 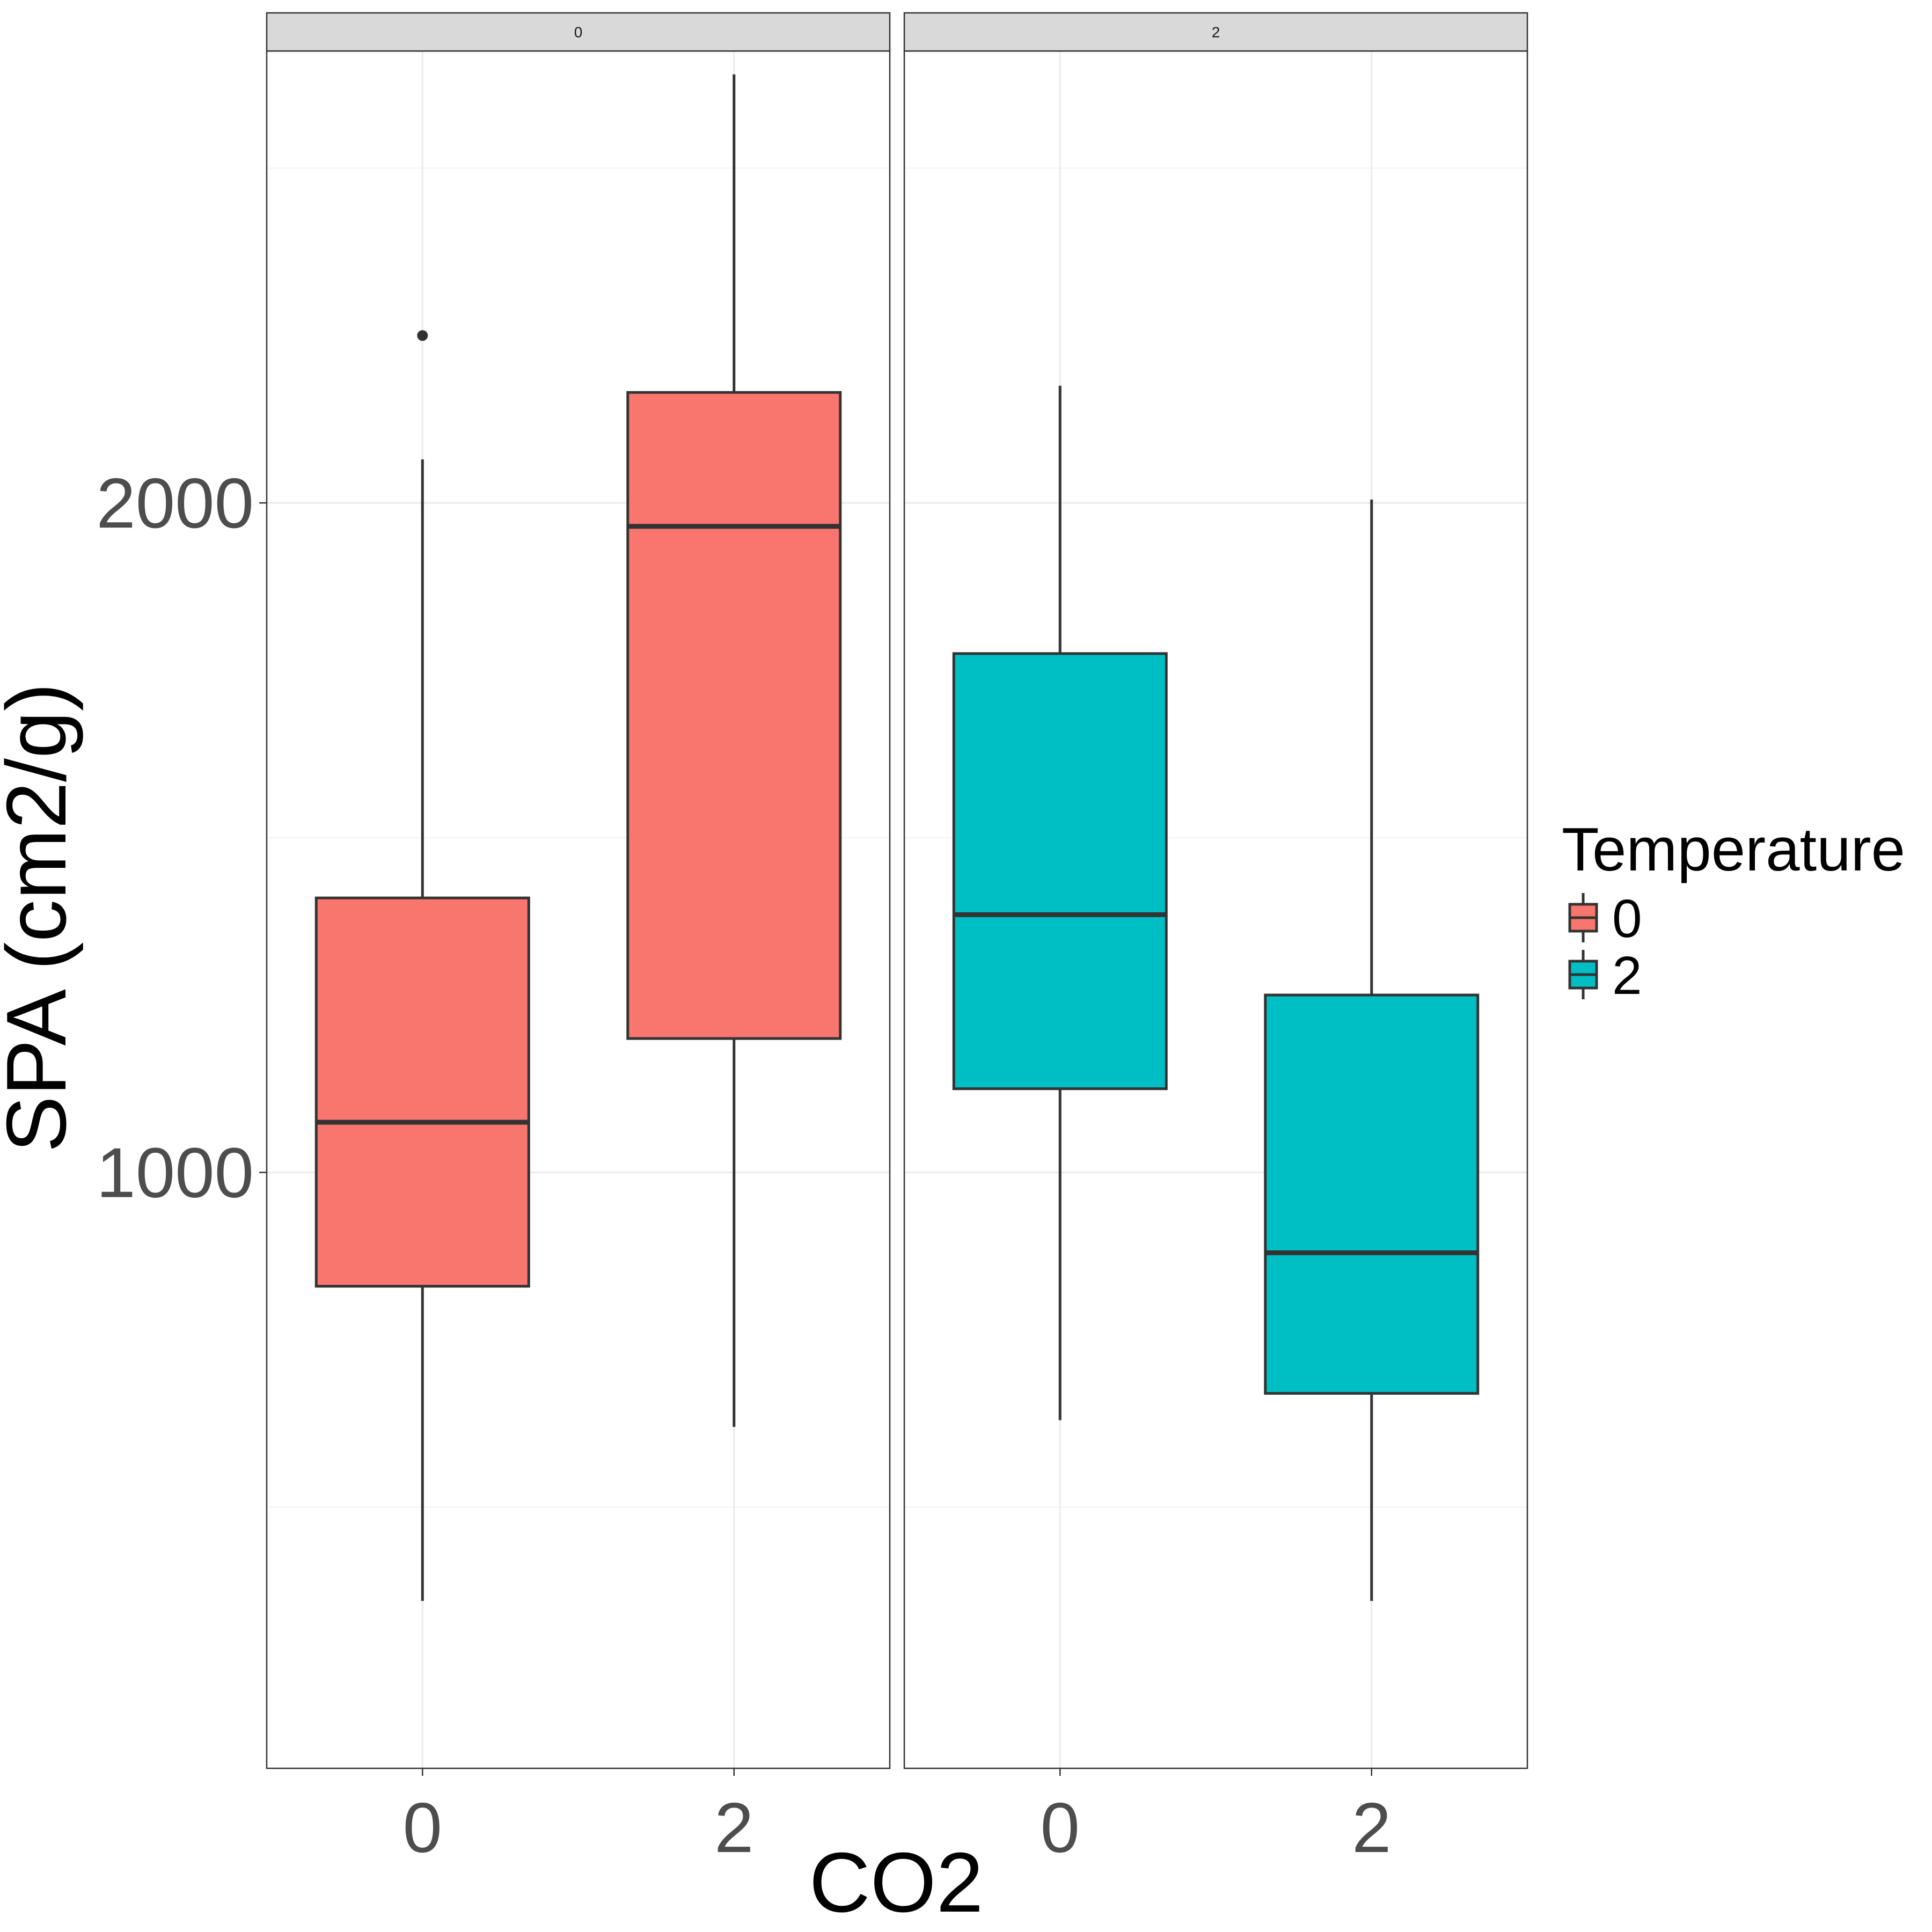 What do you see at coordinates (1605, 976) in the screenshot?
I see `legend-item-2: 2` at bounding box center [1605, 976].